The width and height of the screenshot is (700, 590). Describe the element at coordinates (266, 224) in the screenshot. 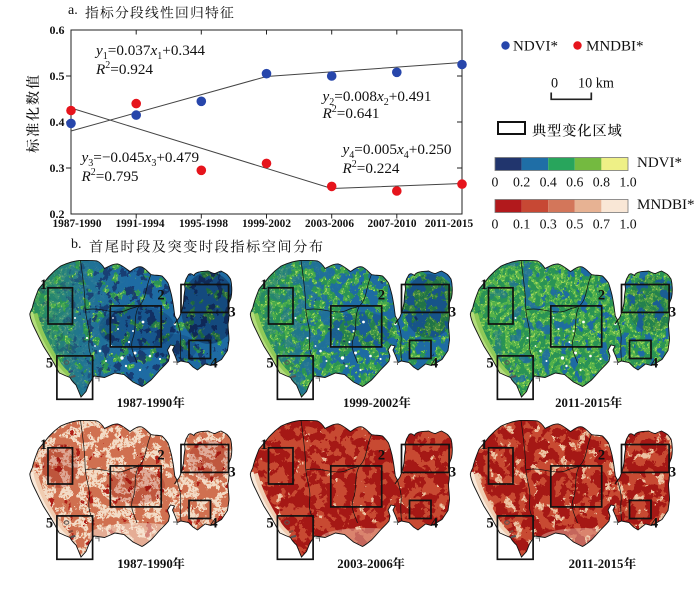

I see `svg-text: 1999-2002` at that location.